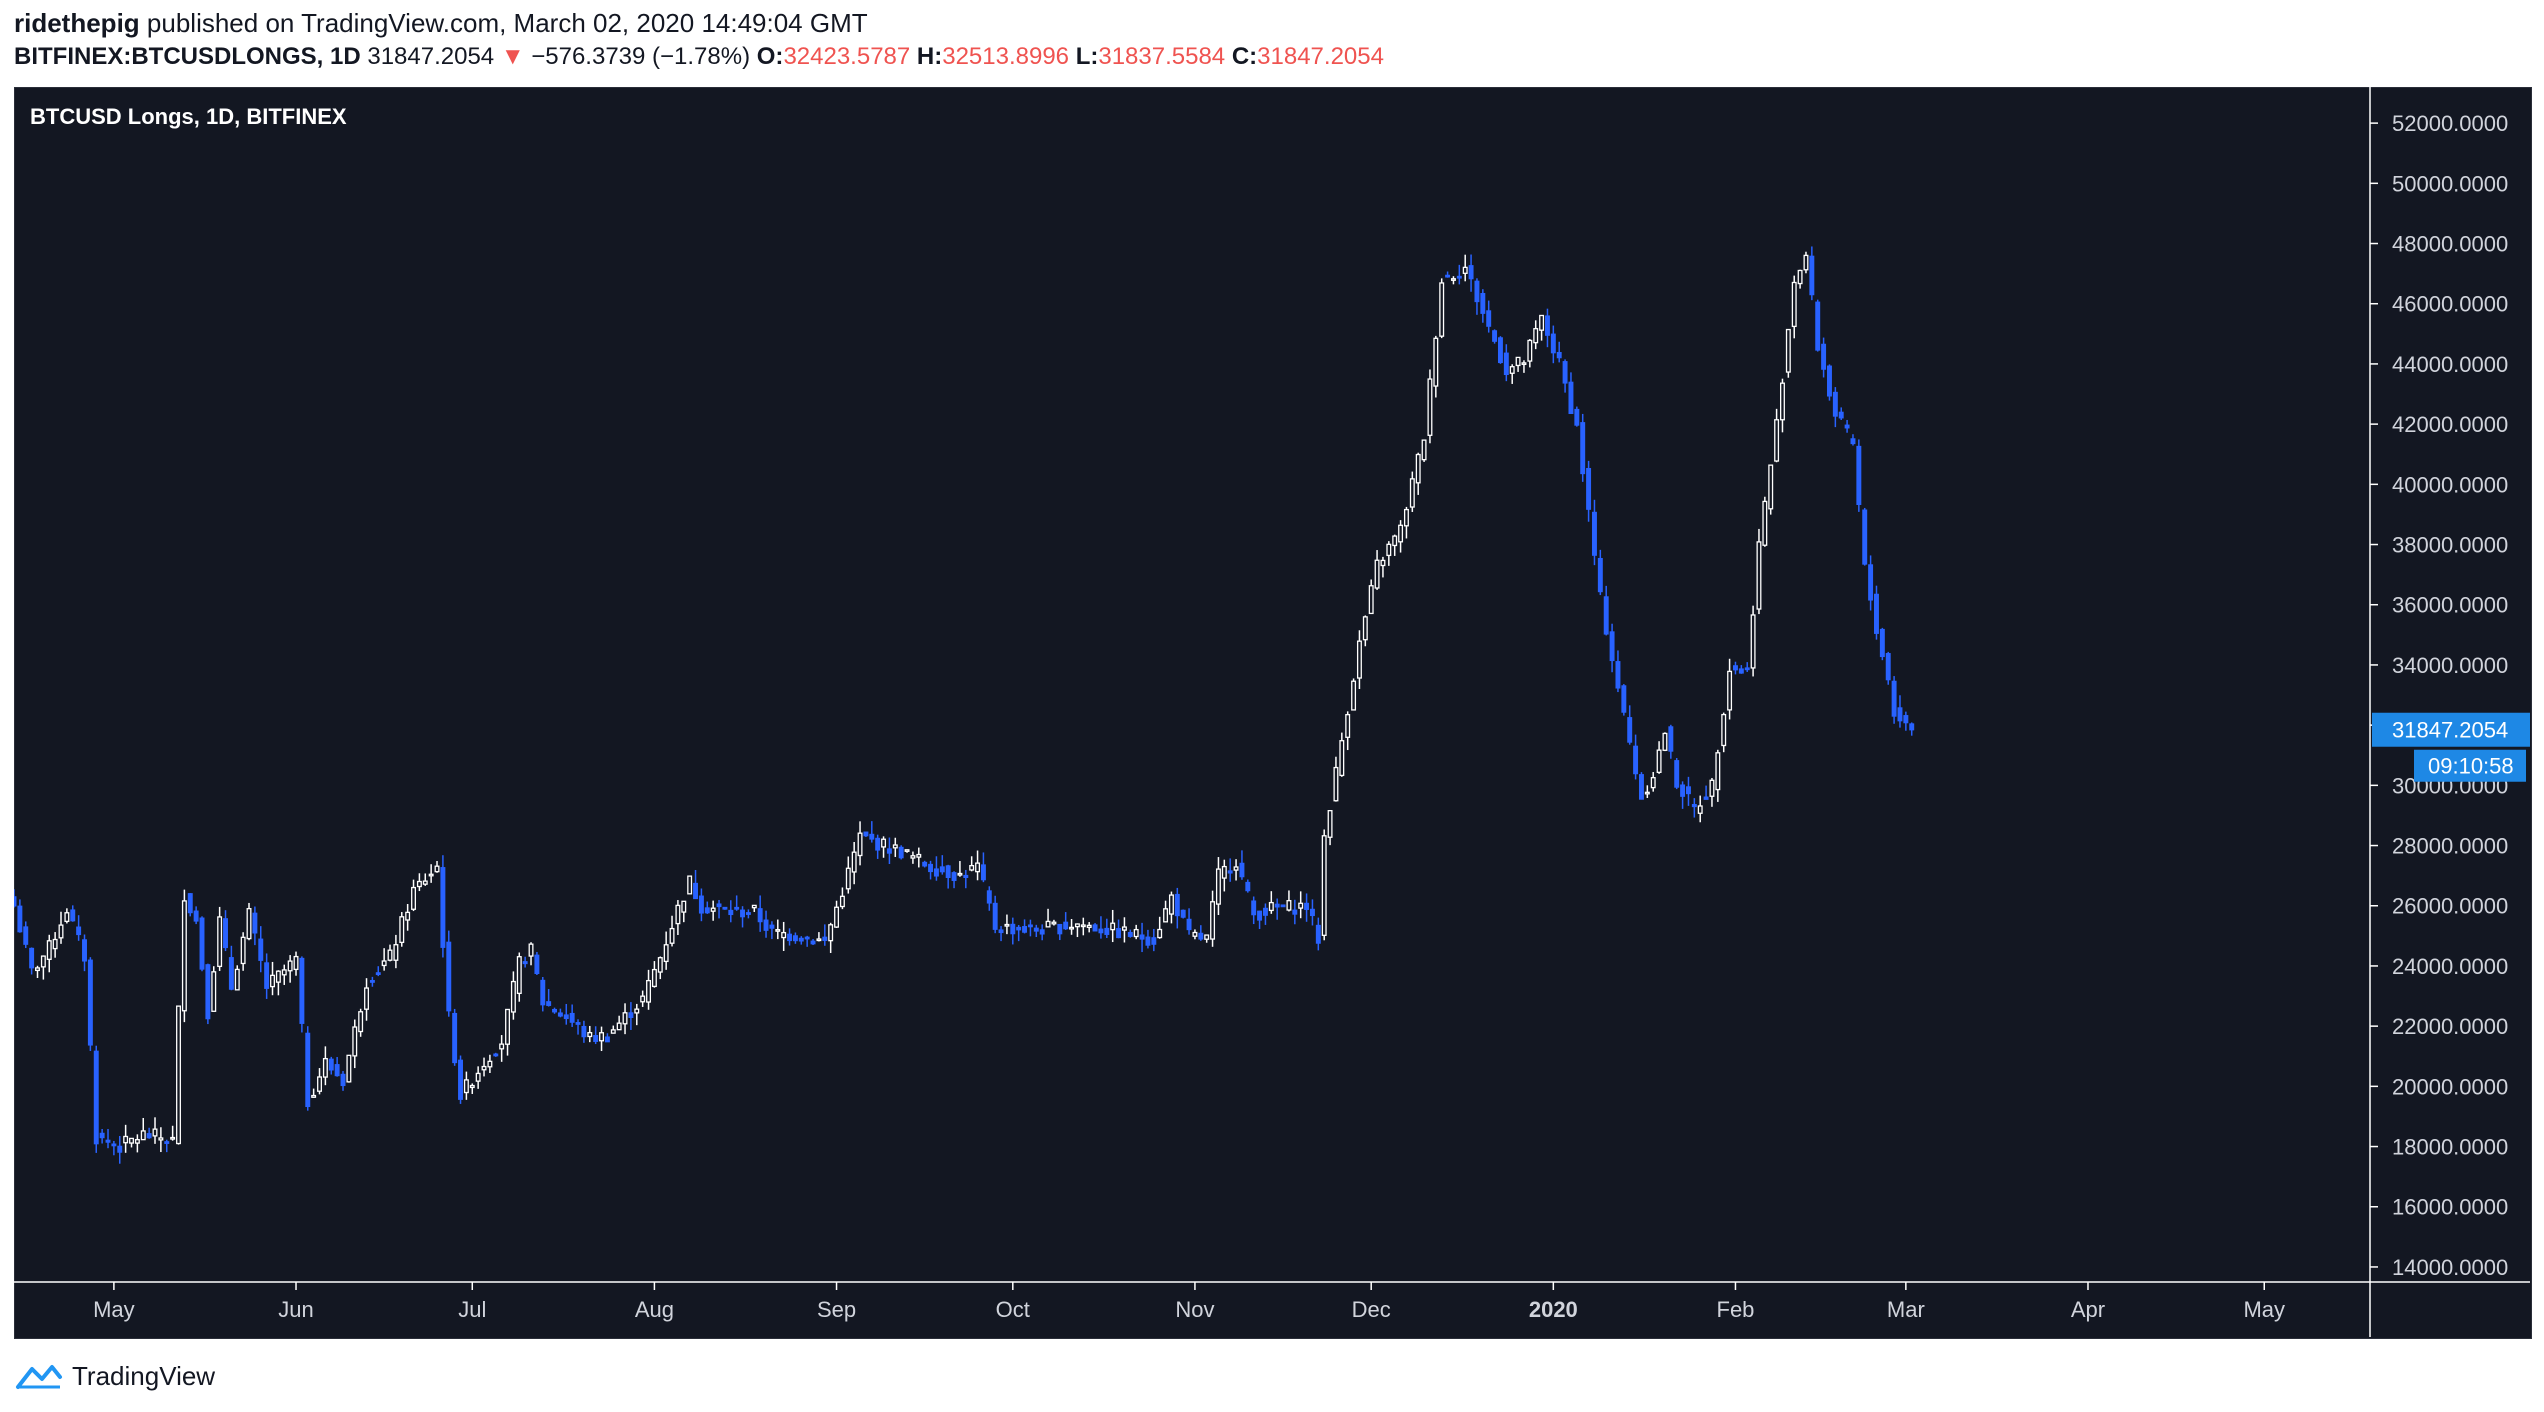  Describe the element at coordinates (144, 1375) in the screenshot. I see `tradingview-brand: TradingView` at that location.